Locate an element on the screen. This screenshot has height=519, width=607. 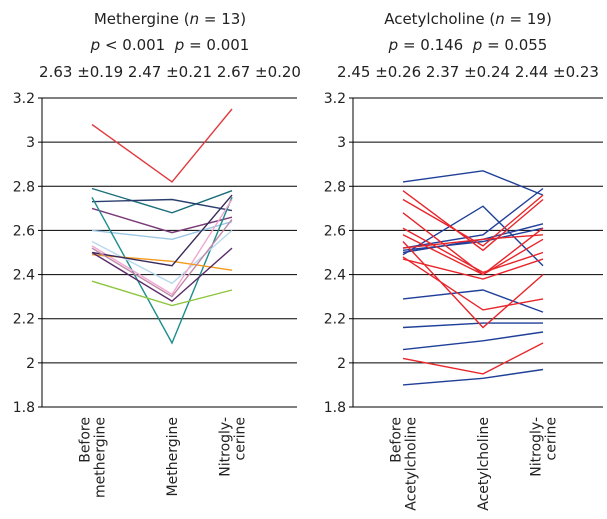
title-n-value: = 13) is located at coordinates (222, 19).